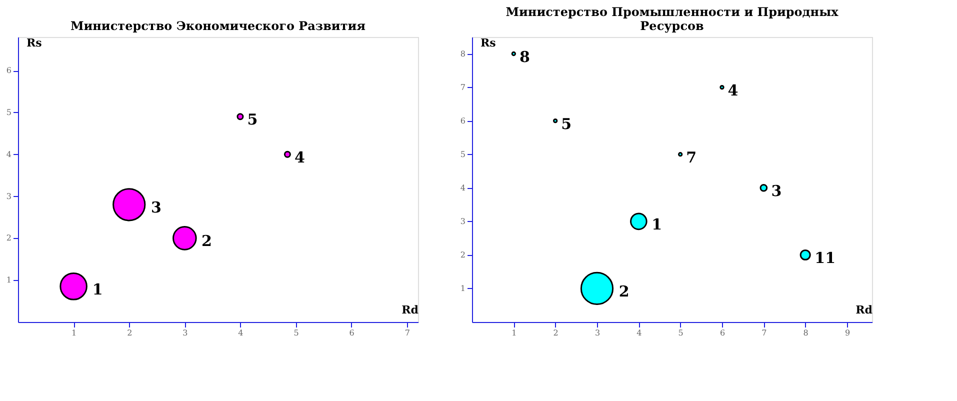 Image resolution: width=957 pixels, height=401 pixels. What do you see at coordinates (524, 57) in the screenshot?
I see `annotation: 8` at bounding box center [524, 57].